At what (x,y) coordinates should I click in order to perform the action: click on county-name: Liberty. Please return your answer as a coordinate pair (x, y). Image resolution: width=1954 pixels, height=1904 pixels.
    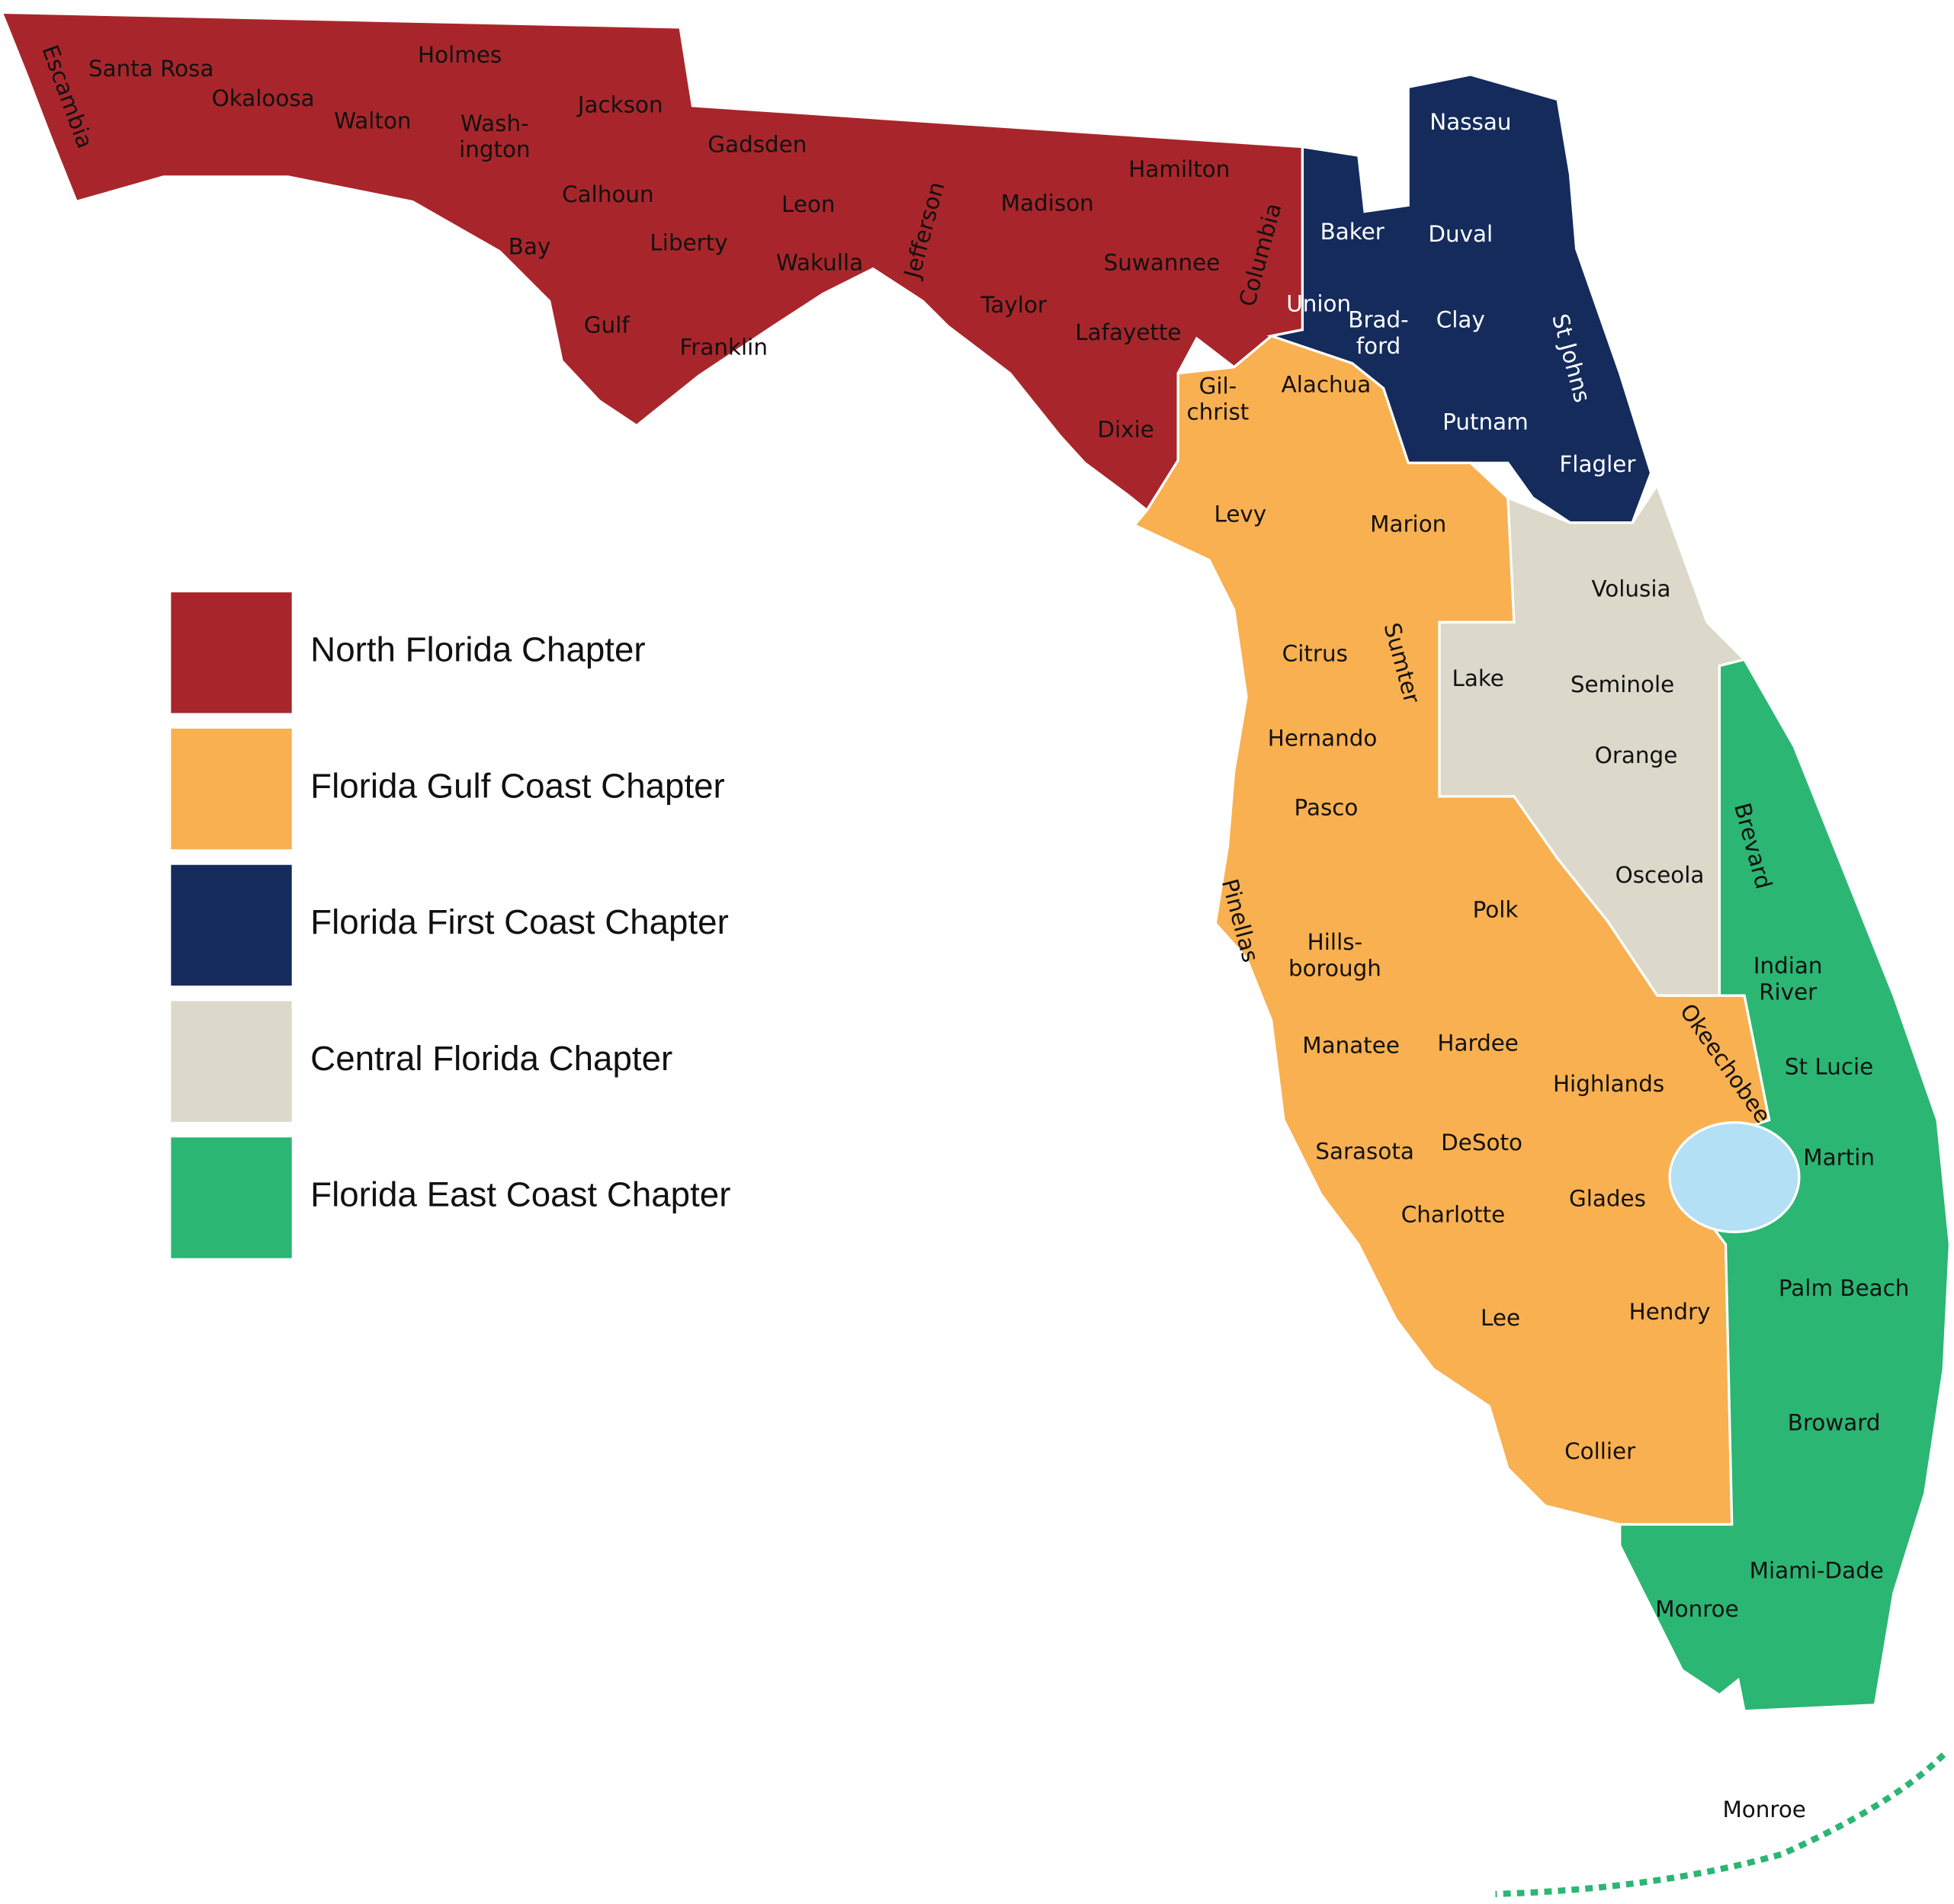
    Looking at the image, I should click on (688, 243).